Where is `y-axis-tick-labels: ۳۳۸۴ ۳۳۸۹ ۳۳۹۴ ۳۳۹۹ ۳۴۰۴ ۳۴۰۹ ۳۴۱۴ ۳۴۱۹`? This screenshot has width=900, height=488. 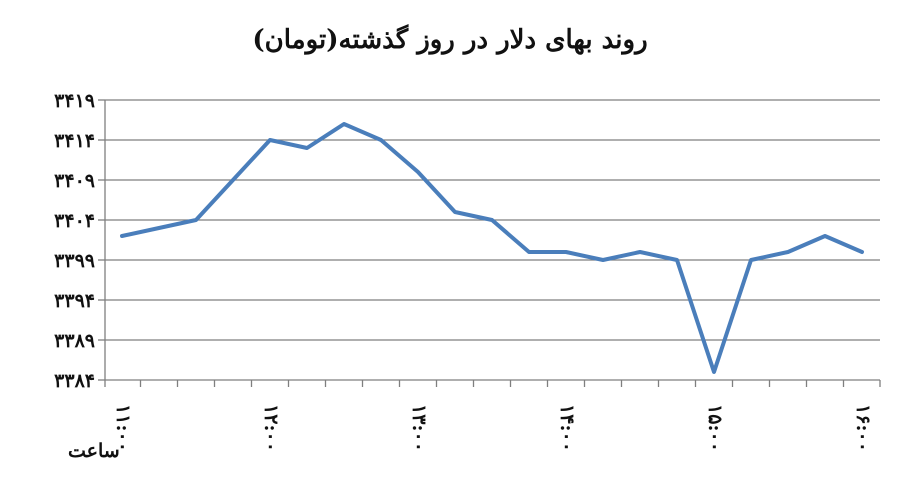
y-axis-tick-labels: ۳۳۸۴ ۳۳۸۹ ۳۳۹۴ ۳۳۹۹ ۳۴۰۴ ۳۴۰۹ ۳۴۱۴ ۳۴۱۹ is located at coordinates (74, 241).